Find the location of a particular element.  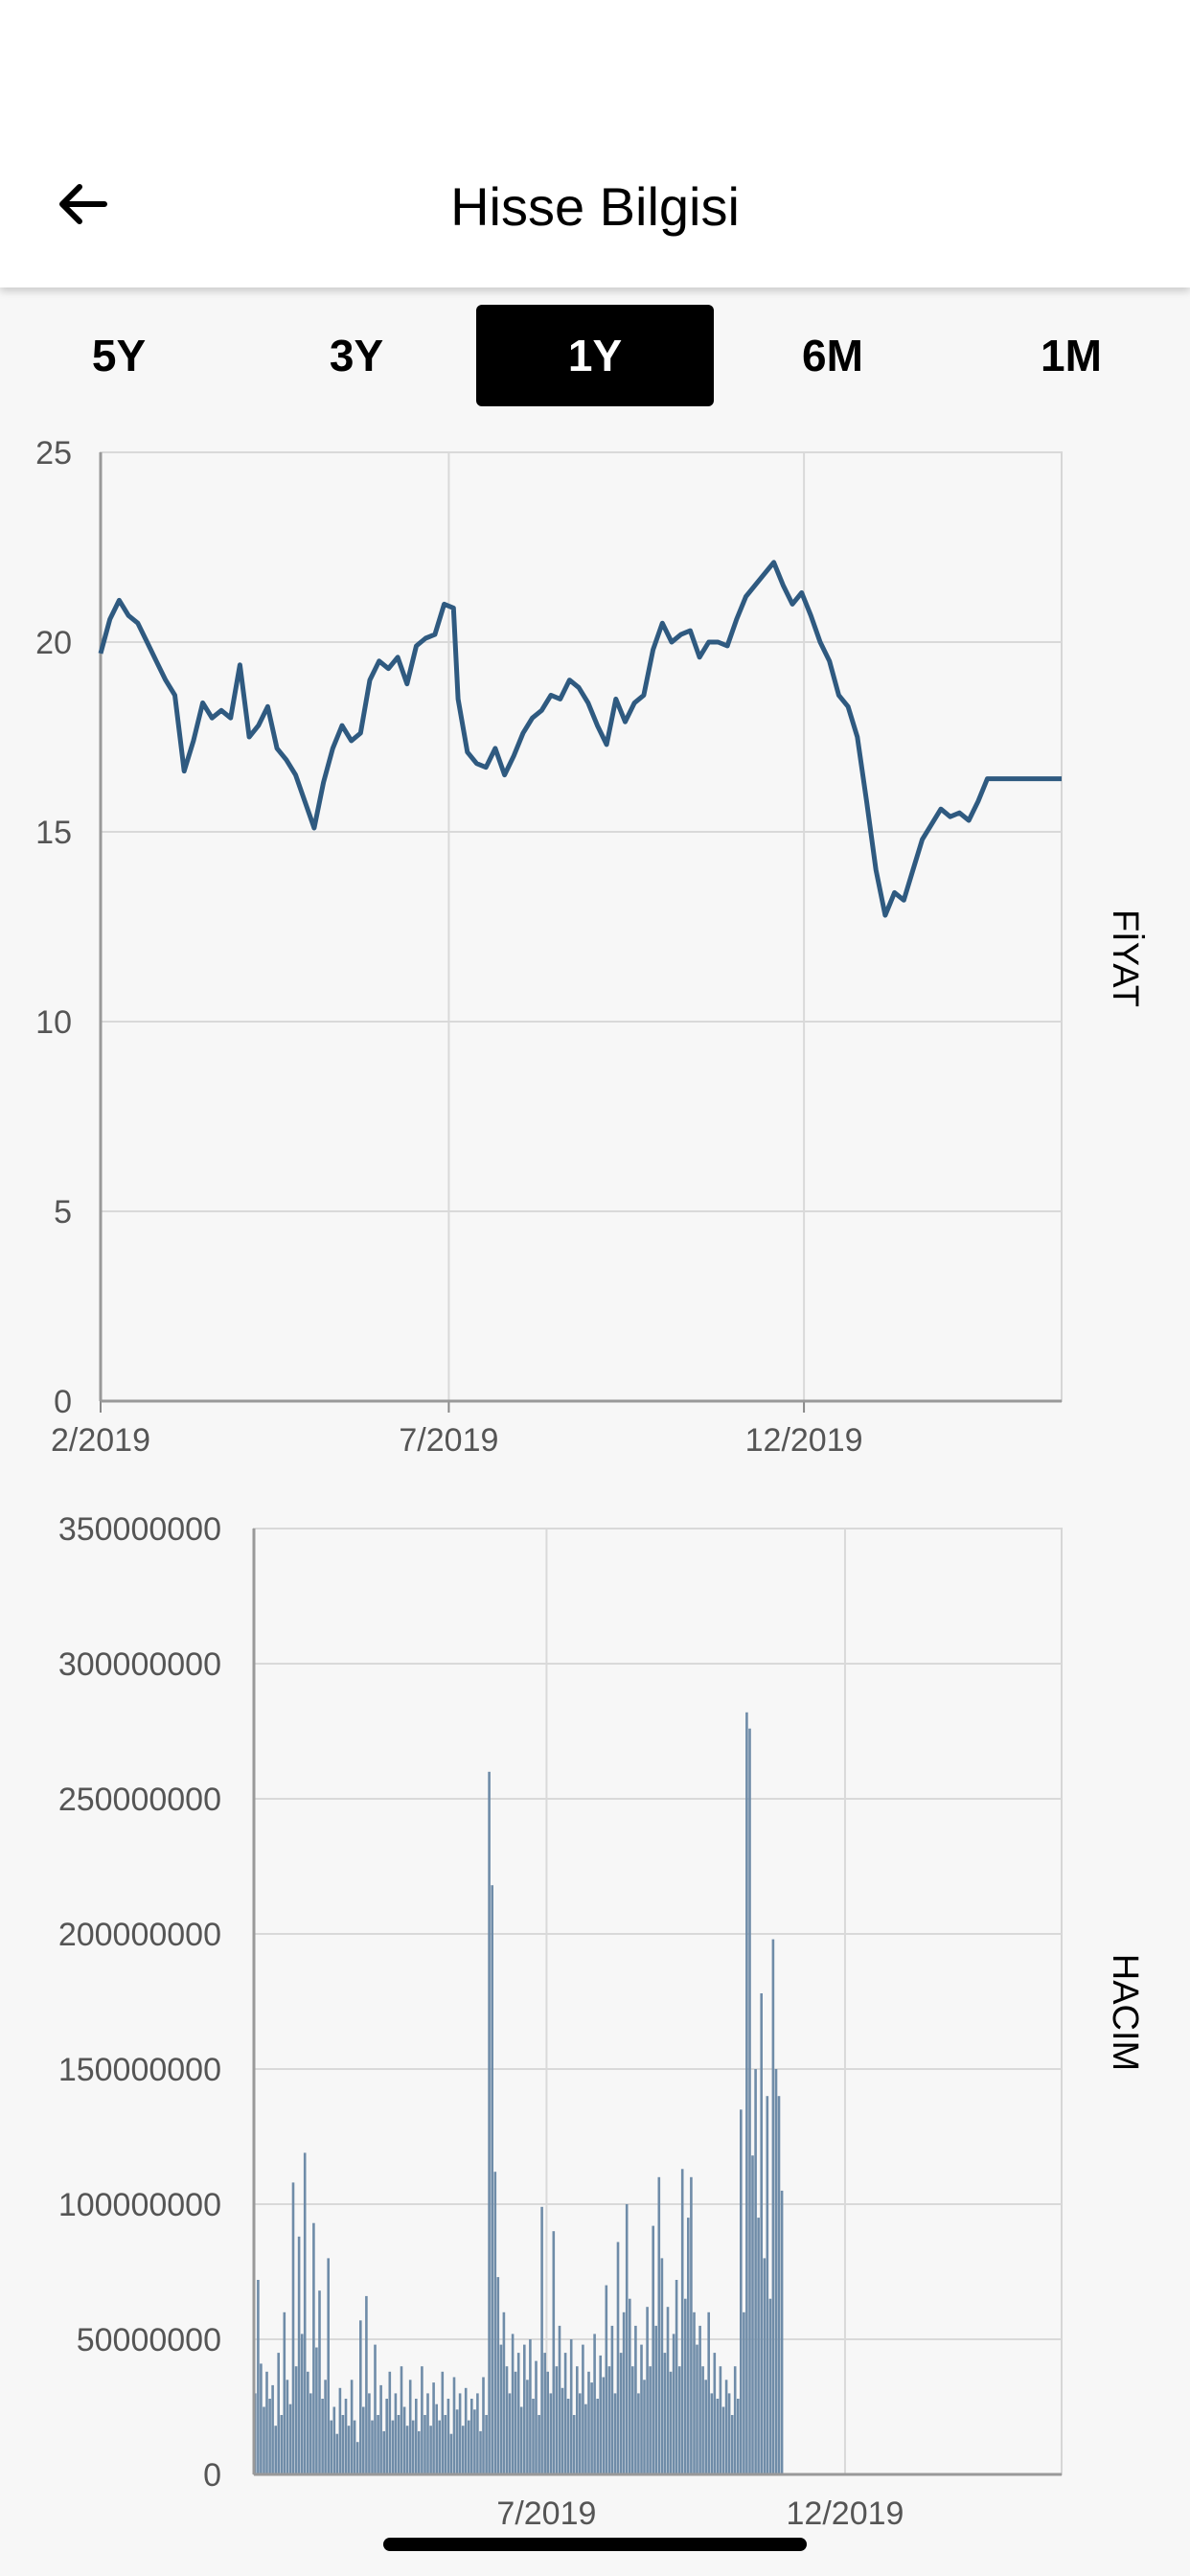

page-title: Hisse Bilgisi is located at coordinates (595, 206).